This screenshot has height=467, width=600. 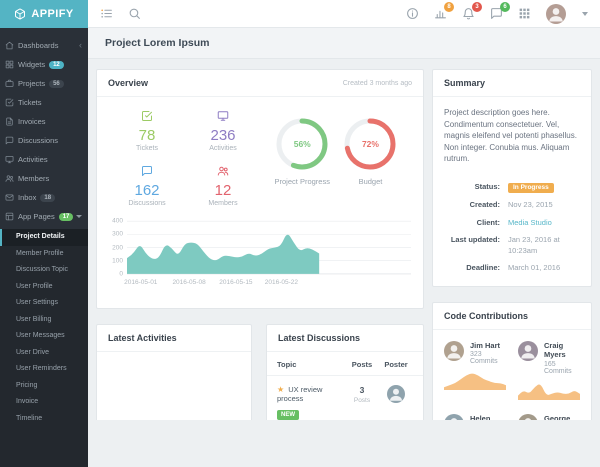 What do you see at coordinates (47, 198) in the screenshot?
I see `inbox-count-badge: 18` at bounding box center [47, 198].